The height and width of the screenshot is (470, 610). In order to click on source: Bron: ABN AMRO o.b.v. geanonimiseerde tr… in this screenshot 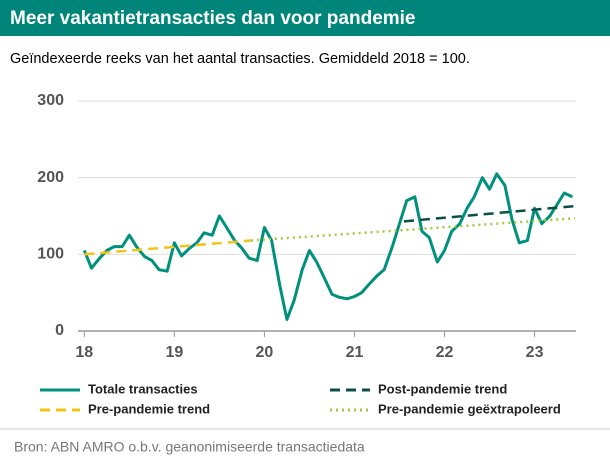, I will do `click(189, 447)`.